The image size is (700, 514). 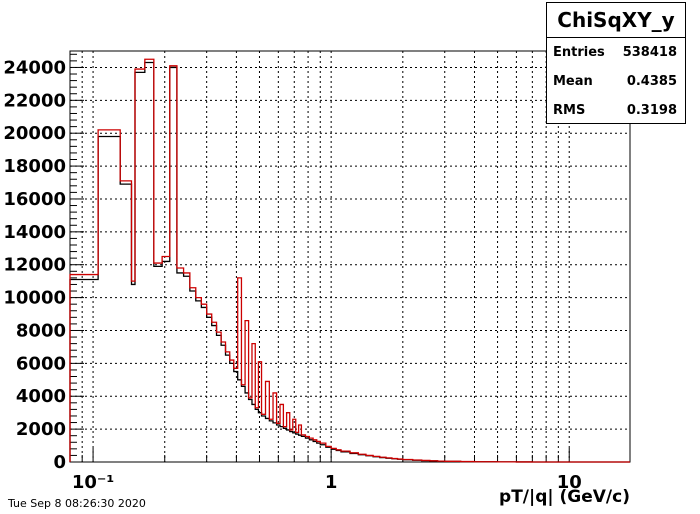 I want to click on y-tick-label: 14000, so click(x=34, y=232).